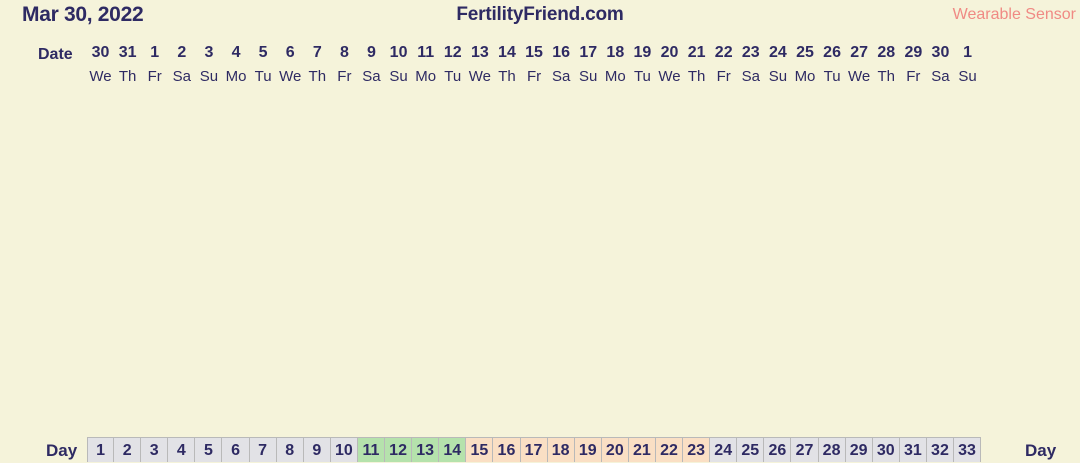  Describe the element at coordinates (642, 449) in the screenshot. I see `cycle-day-cell: 21` at that location.